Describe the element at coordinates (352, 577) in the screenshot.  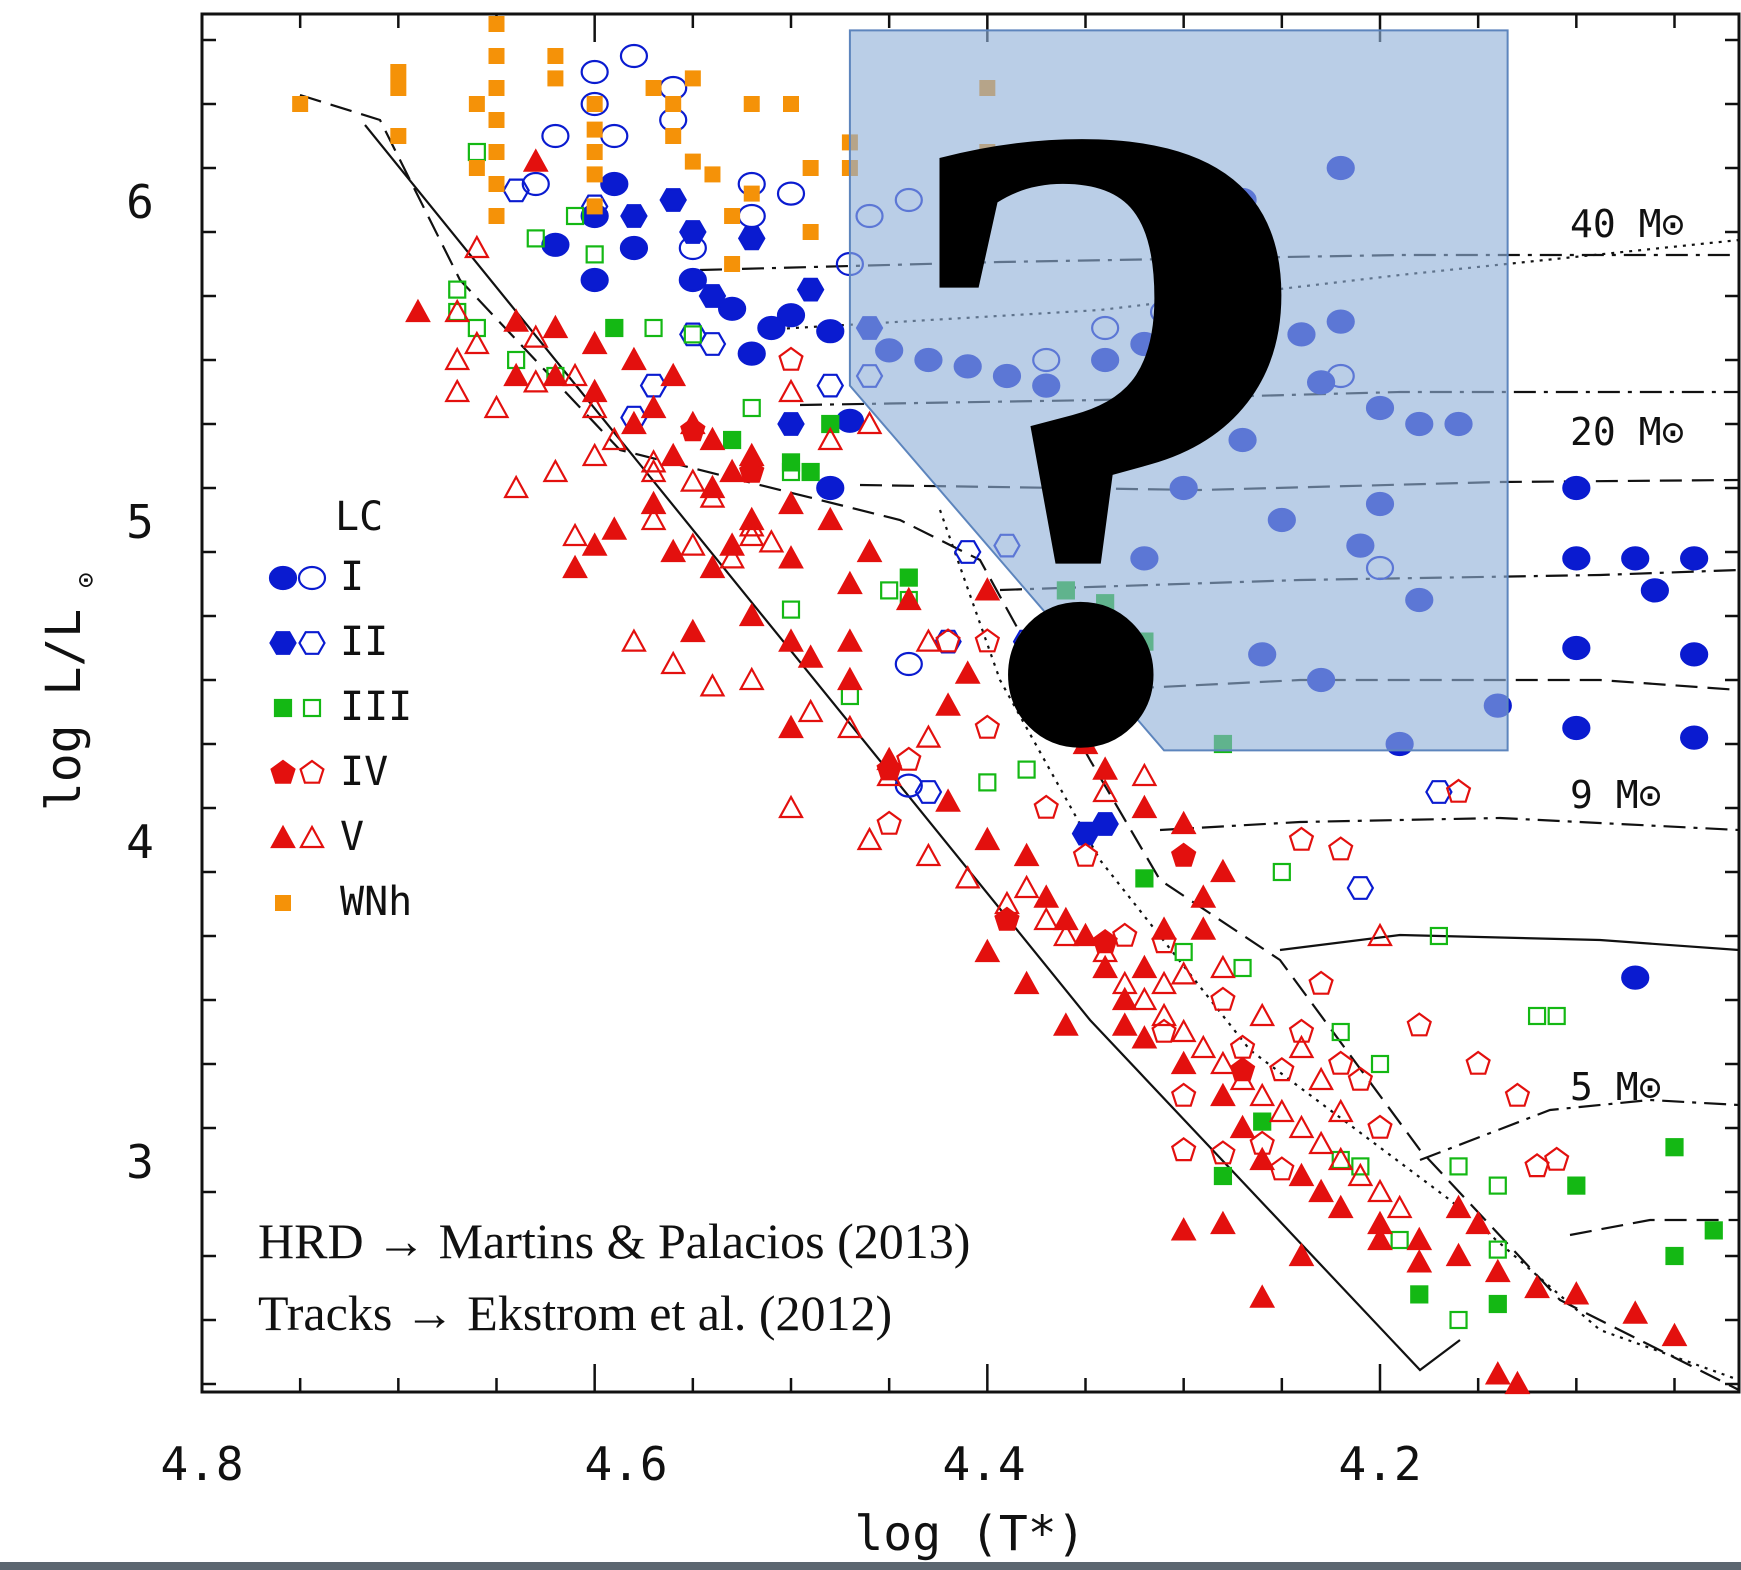
I see `legend-label-i: I` at that location.